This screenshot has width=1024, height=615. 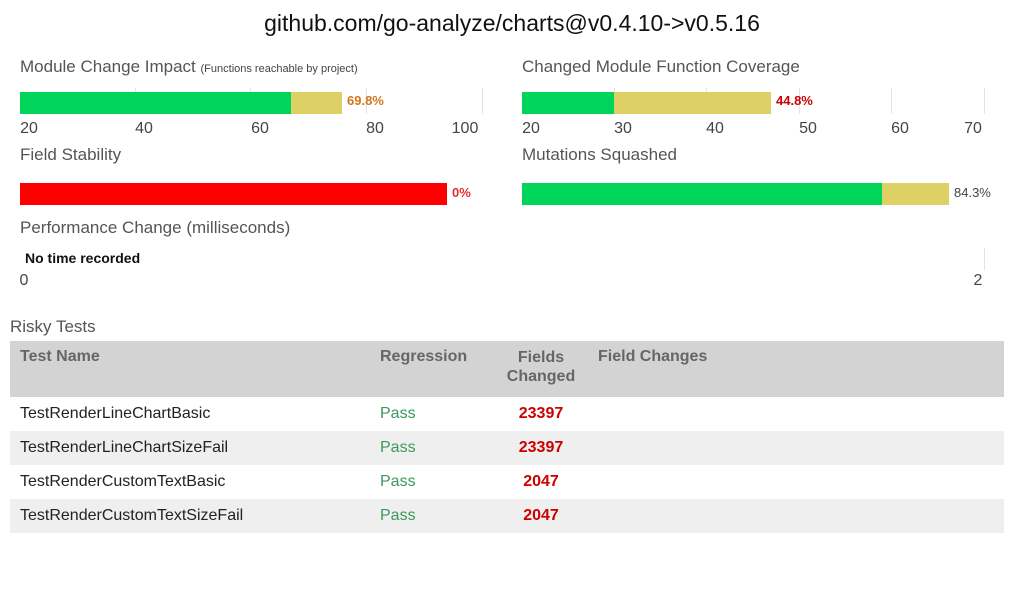 What do you see at coordinates (424, 356) in the screenshot?
I see `header-regression: Regression` at bounding box center [424, 356].